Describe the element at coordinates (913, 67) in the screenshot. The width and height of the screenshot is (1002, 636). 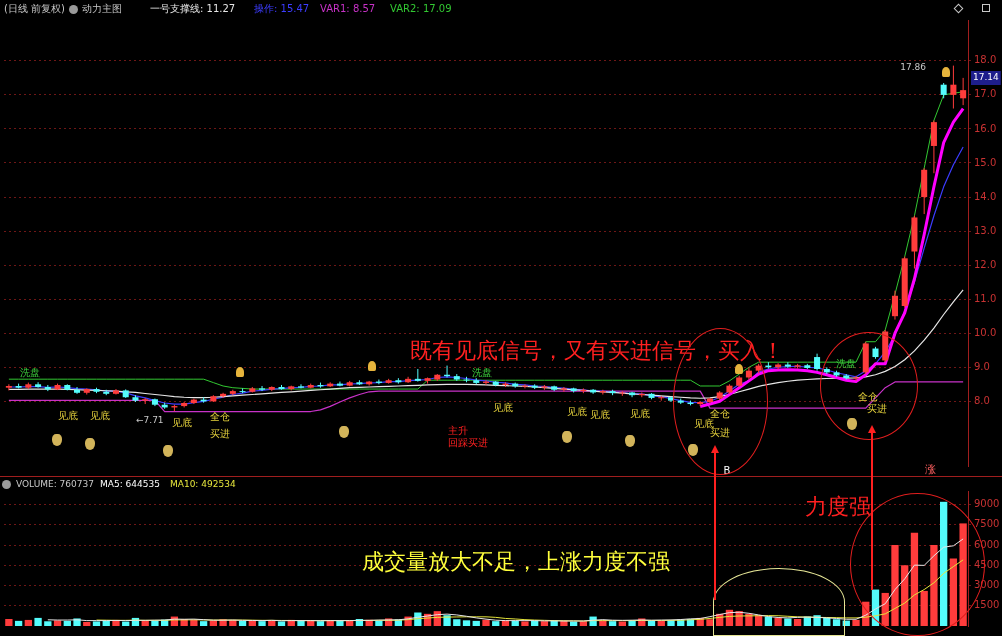
I see `annotation: 17.86` at that location.